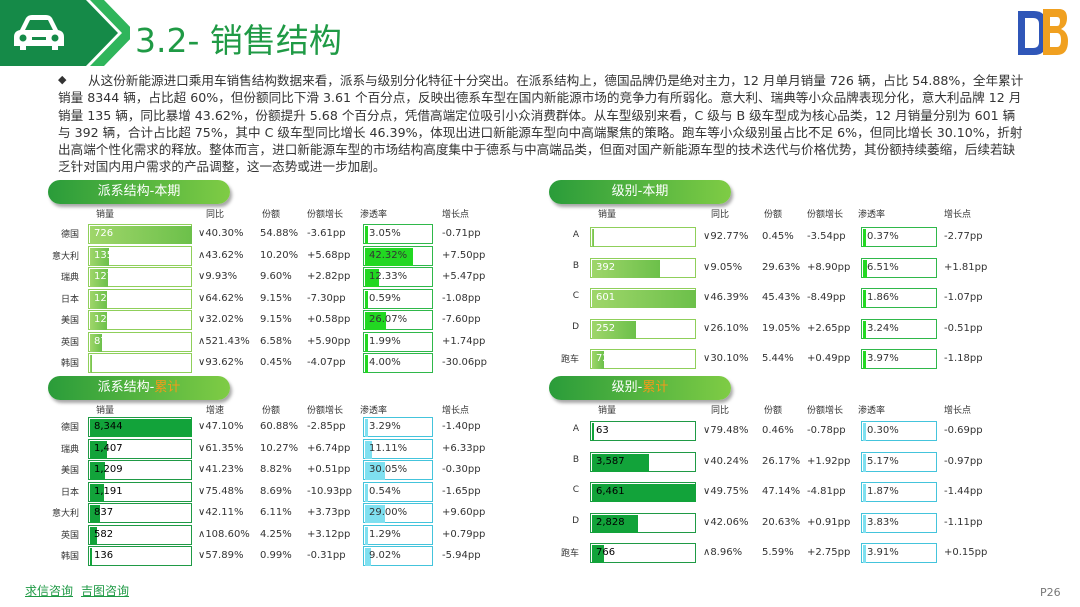  I want to click on penetration-bar: 42.32%, so click(398, 255).